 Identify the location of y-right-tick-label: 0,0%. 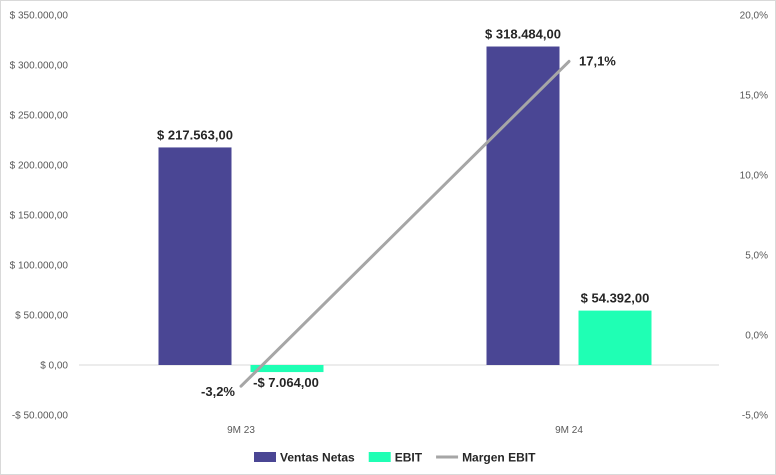
(756, 336).